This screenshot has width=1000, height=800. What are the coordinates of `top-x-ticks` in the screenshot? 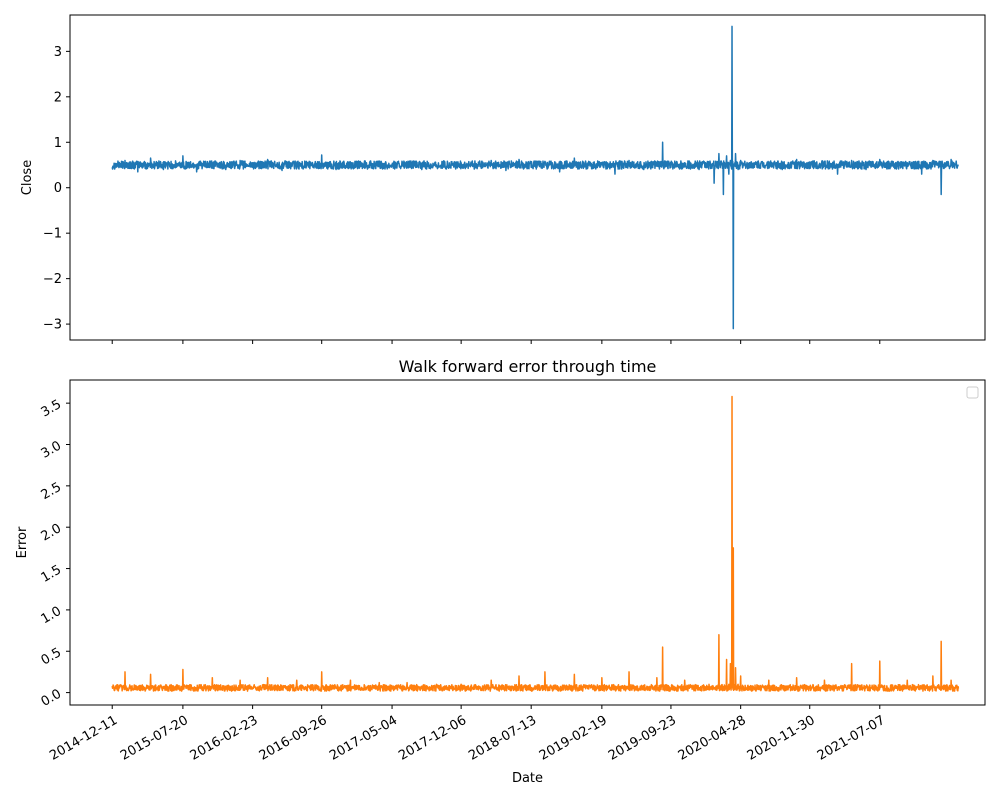 It's located at (496, 342).